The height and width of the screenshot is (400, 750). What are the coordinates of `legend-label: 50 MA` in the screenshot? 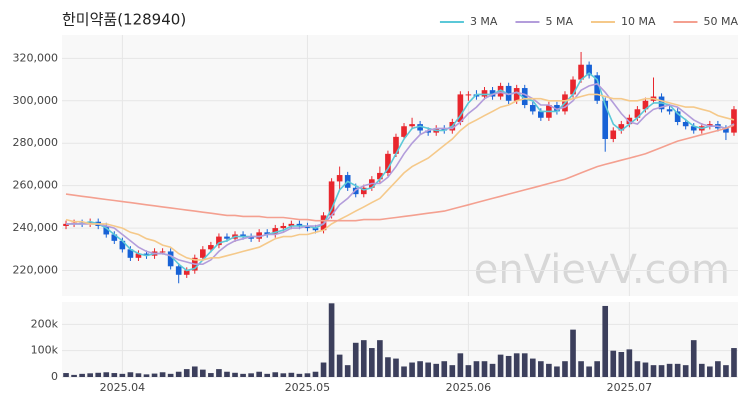 It's located at (720, 21).